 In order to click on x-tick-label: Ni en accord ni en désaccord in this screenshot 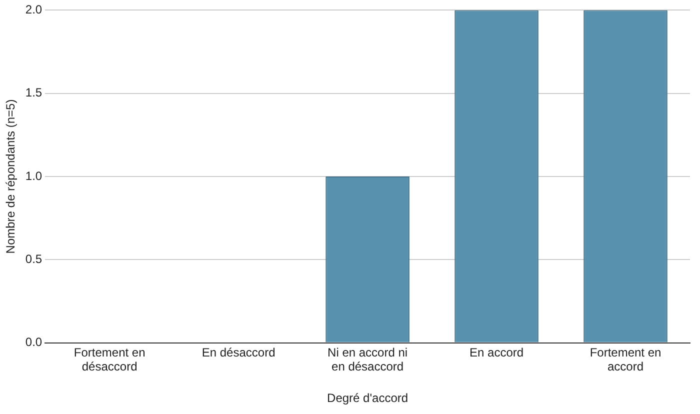, I will do `click(368, 359)`.